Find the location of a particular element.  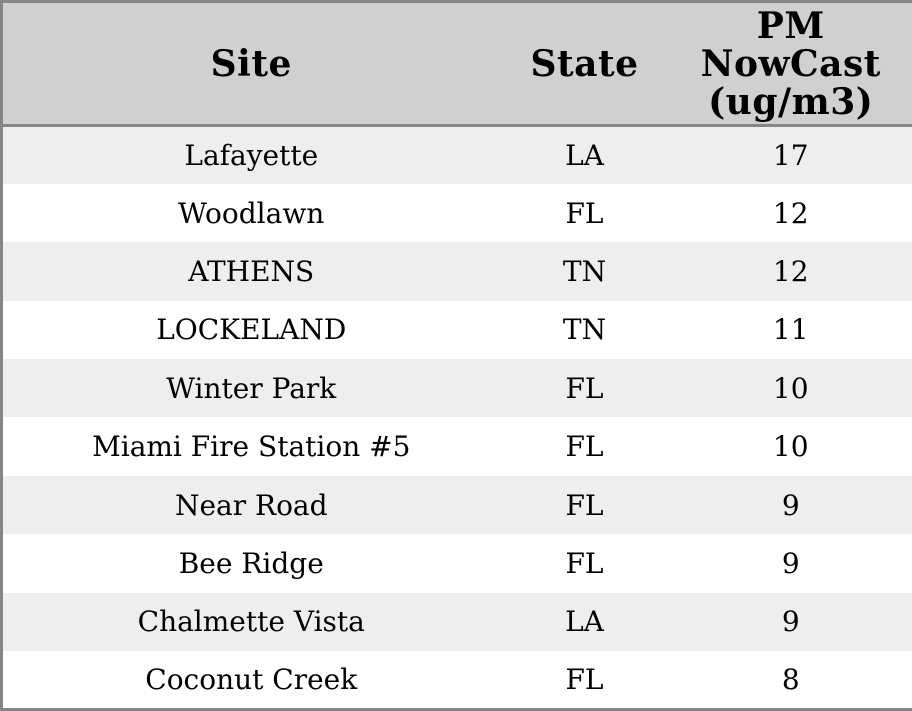

column-header-site: Site is located at coordinates (250, 64).